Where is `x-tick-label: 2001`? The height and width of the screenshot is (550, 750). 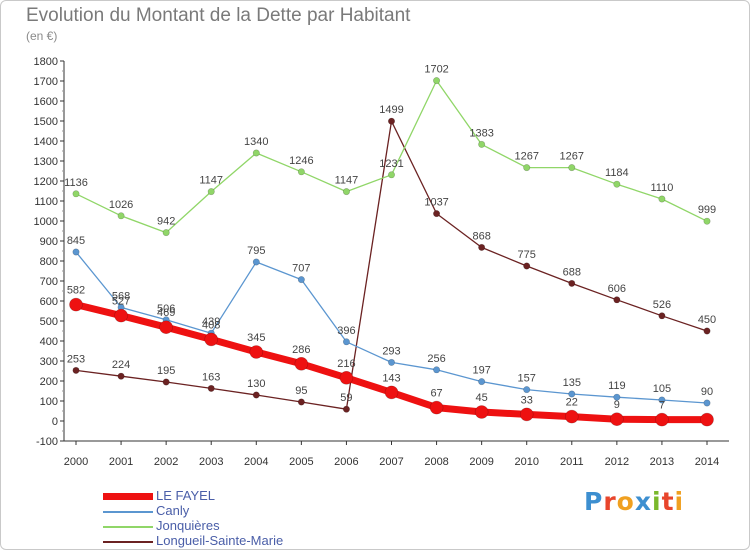 x-tick-label: 2001 is located at coordinates (121, 462).